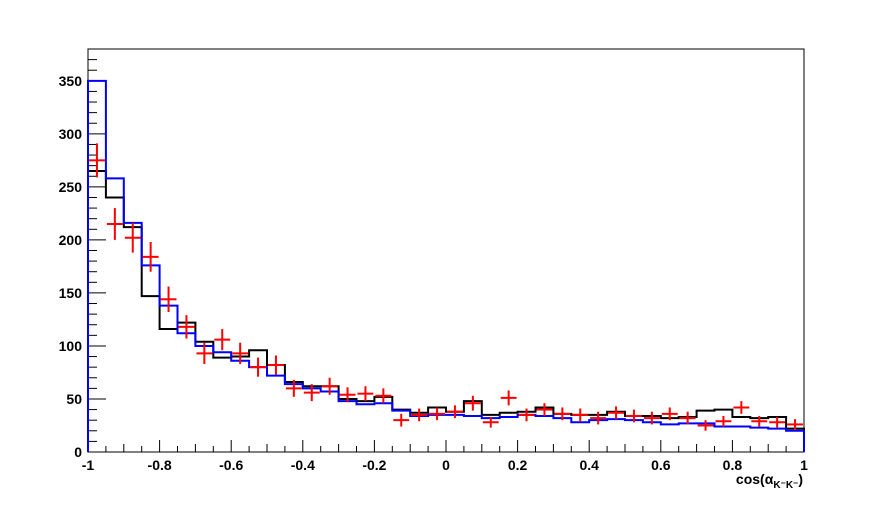  What do you see at coordinates (800, 479) in the screenshot?
I see `x-axis-title-close: )` at bounding box center [800, 479].